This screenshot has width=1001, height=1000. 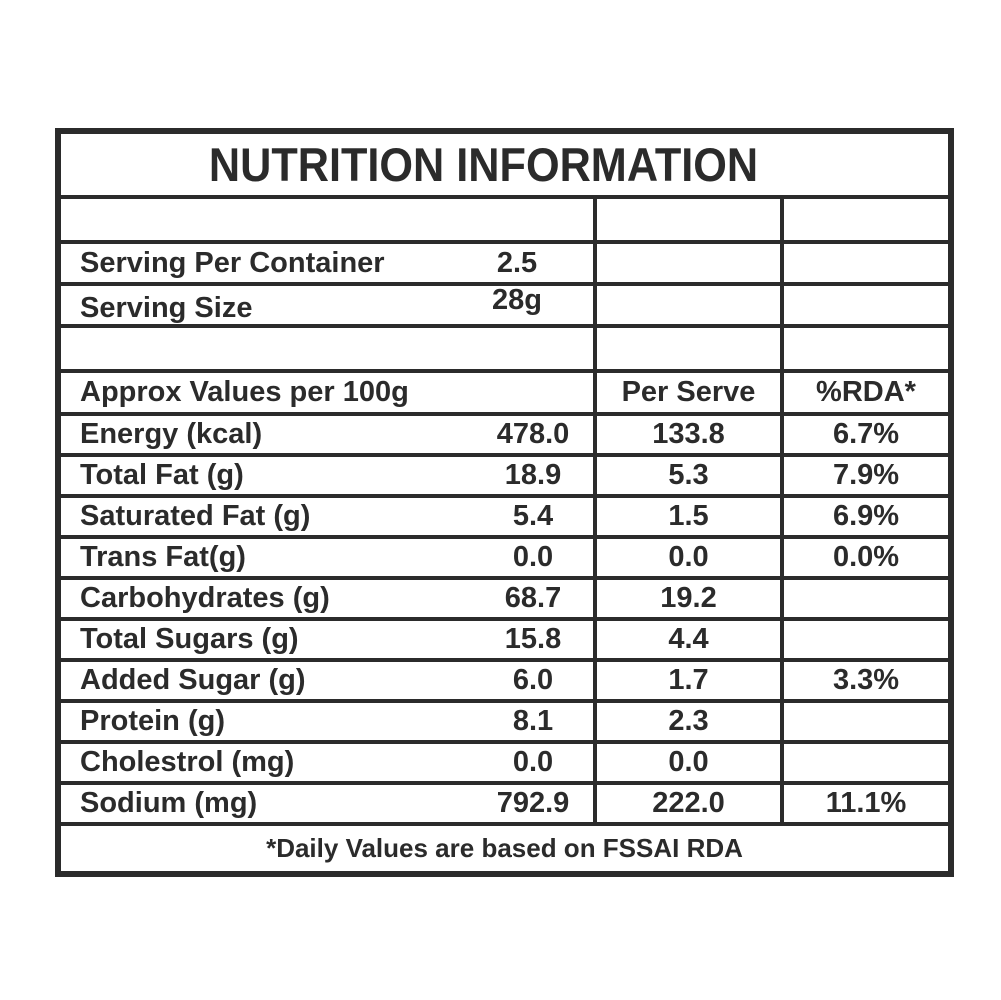 I want to click on rda-value: 0.0%, so click(x=866, y=557).